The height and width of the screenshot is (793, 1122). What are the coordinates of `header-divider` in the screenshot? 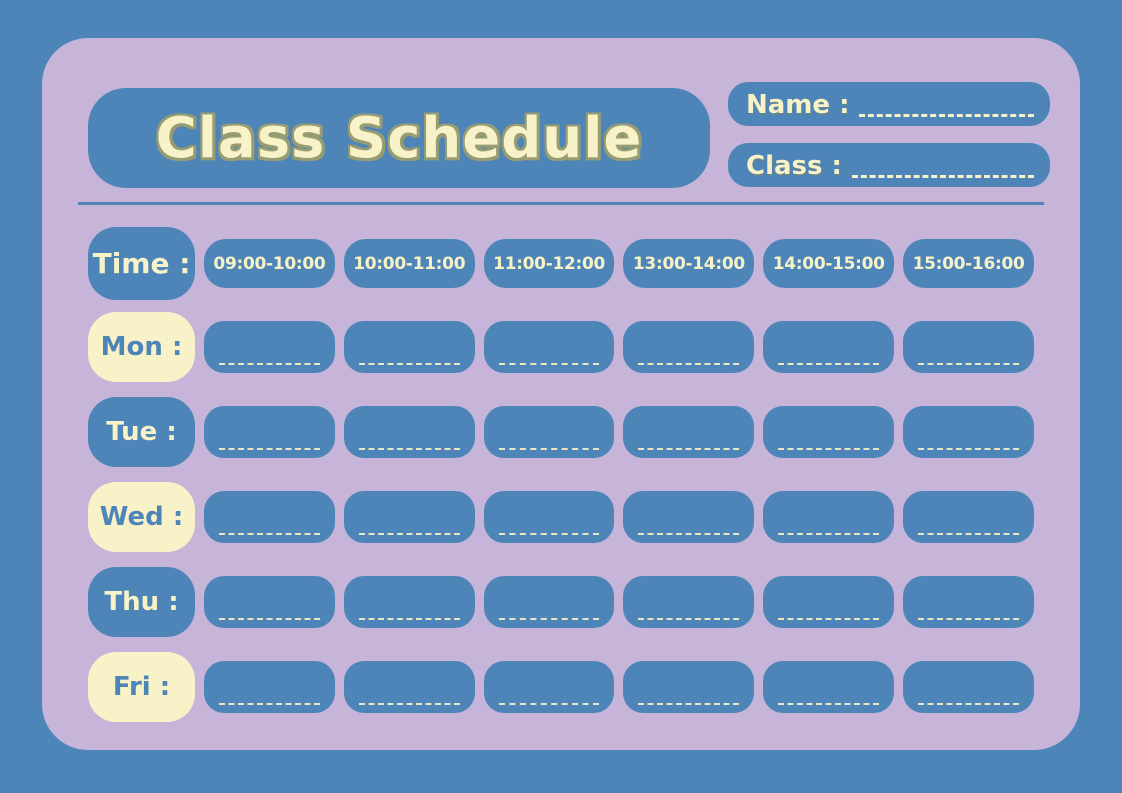 It's located at (561, 203).